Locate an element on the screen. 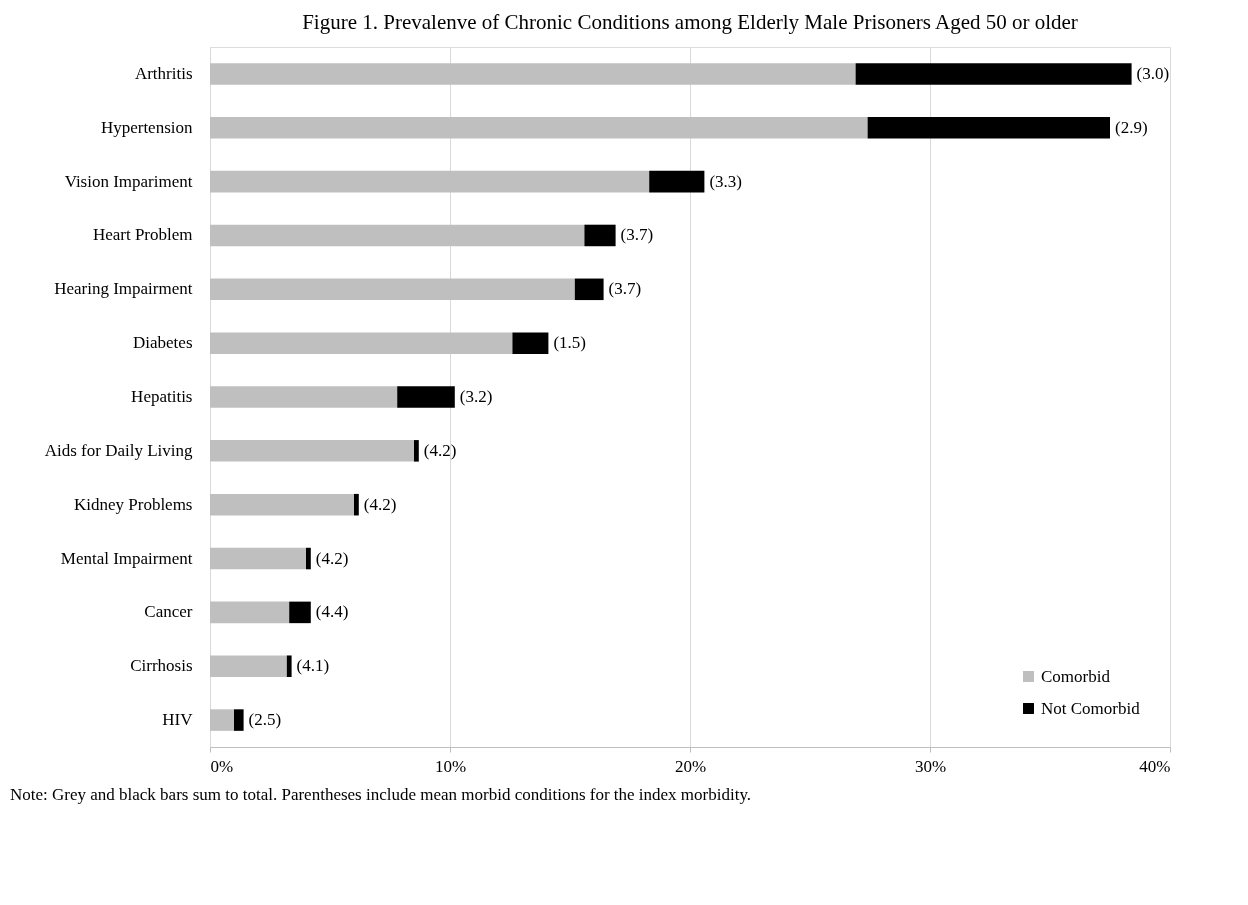 The image size is (1248, 905). annotation: (3.0) is located at coordinates (1153, 73).